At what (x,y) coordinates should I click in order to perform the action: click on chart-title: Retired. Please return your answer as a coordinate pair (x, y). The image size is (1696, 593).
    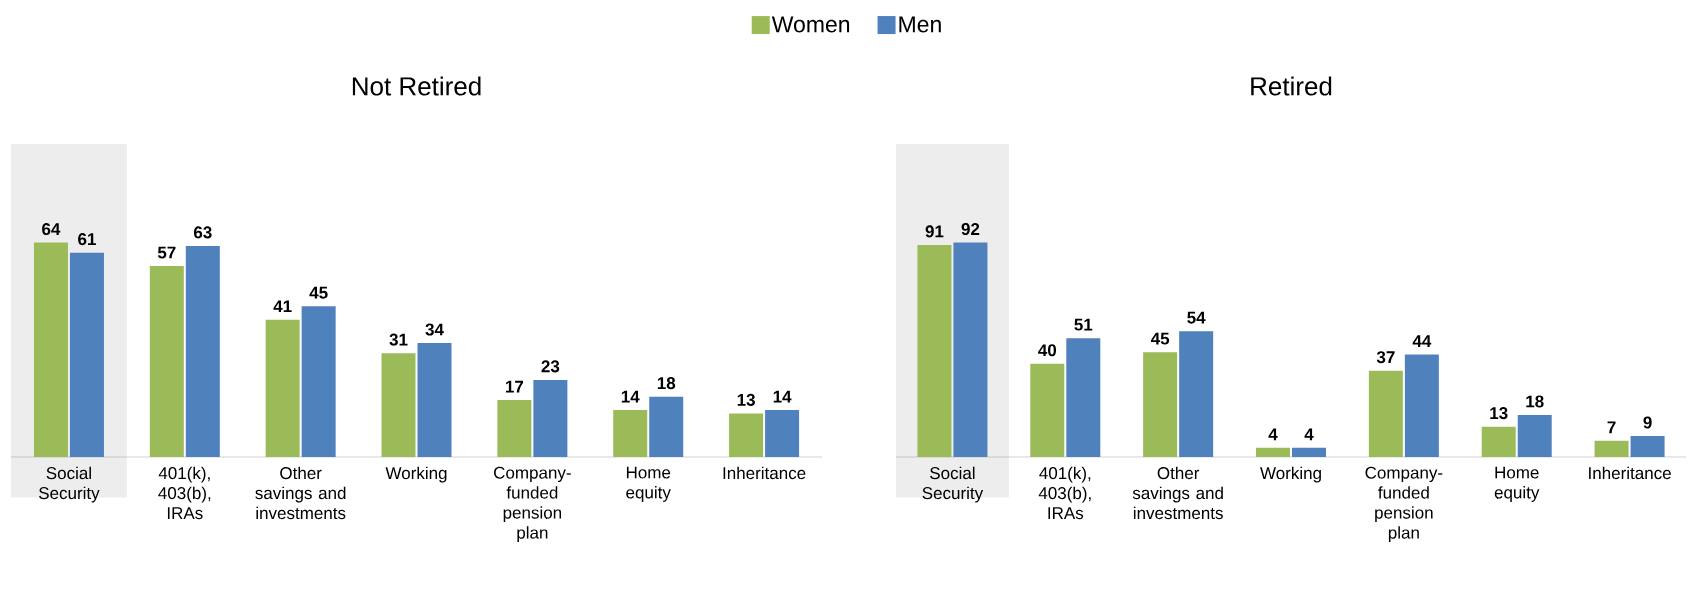
    Looking at the image, I should click on (1291, 86).